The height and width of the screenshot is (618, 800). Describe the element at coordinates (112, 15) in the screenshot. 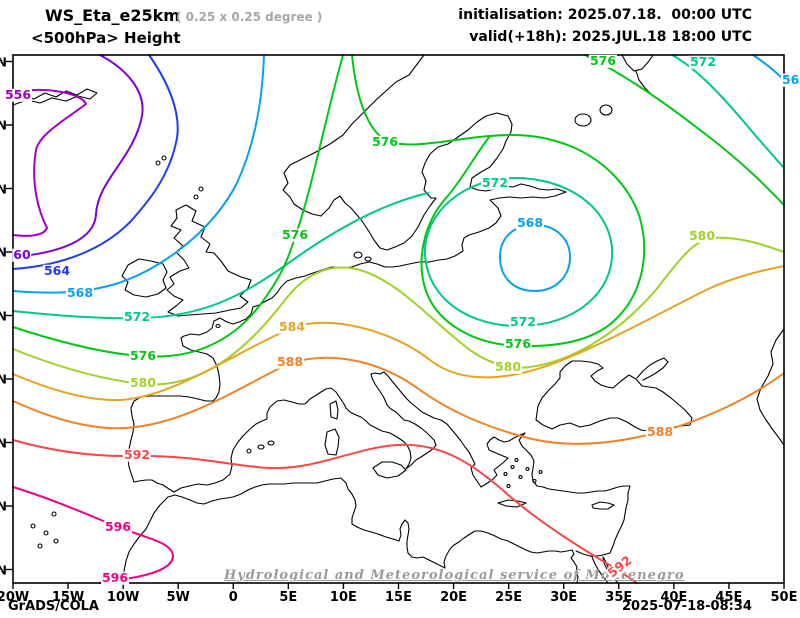

I see `model-title: WS_Eta_e25km` at that location.